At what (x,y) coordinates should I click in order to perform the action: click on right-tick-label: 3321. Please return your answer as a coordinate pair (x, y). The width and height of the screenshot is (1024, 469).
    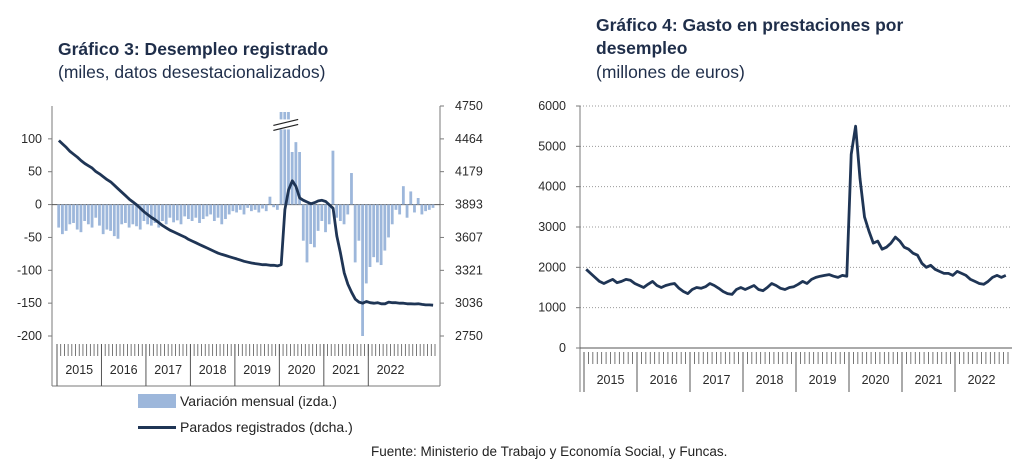
    Looking at the image, I should click on (469, 270).